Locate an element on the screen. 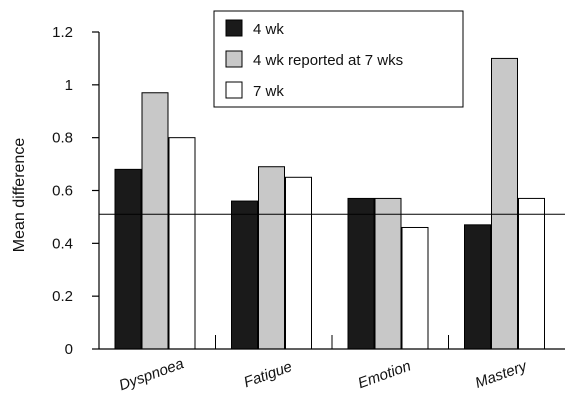 This screenshot has height=410, width=579. x-tick-label-emotion: Emotion is located at coordinates (385, 374).